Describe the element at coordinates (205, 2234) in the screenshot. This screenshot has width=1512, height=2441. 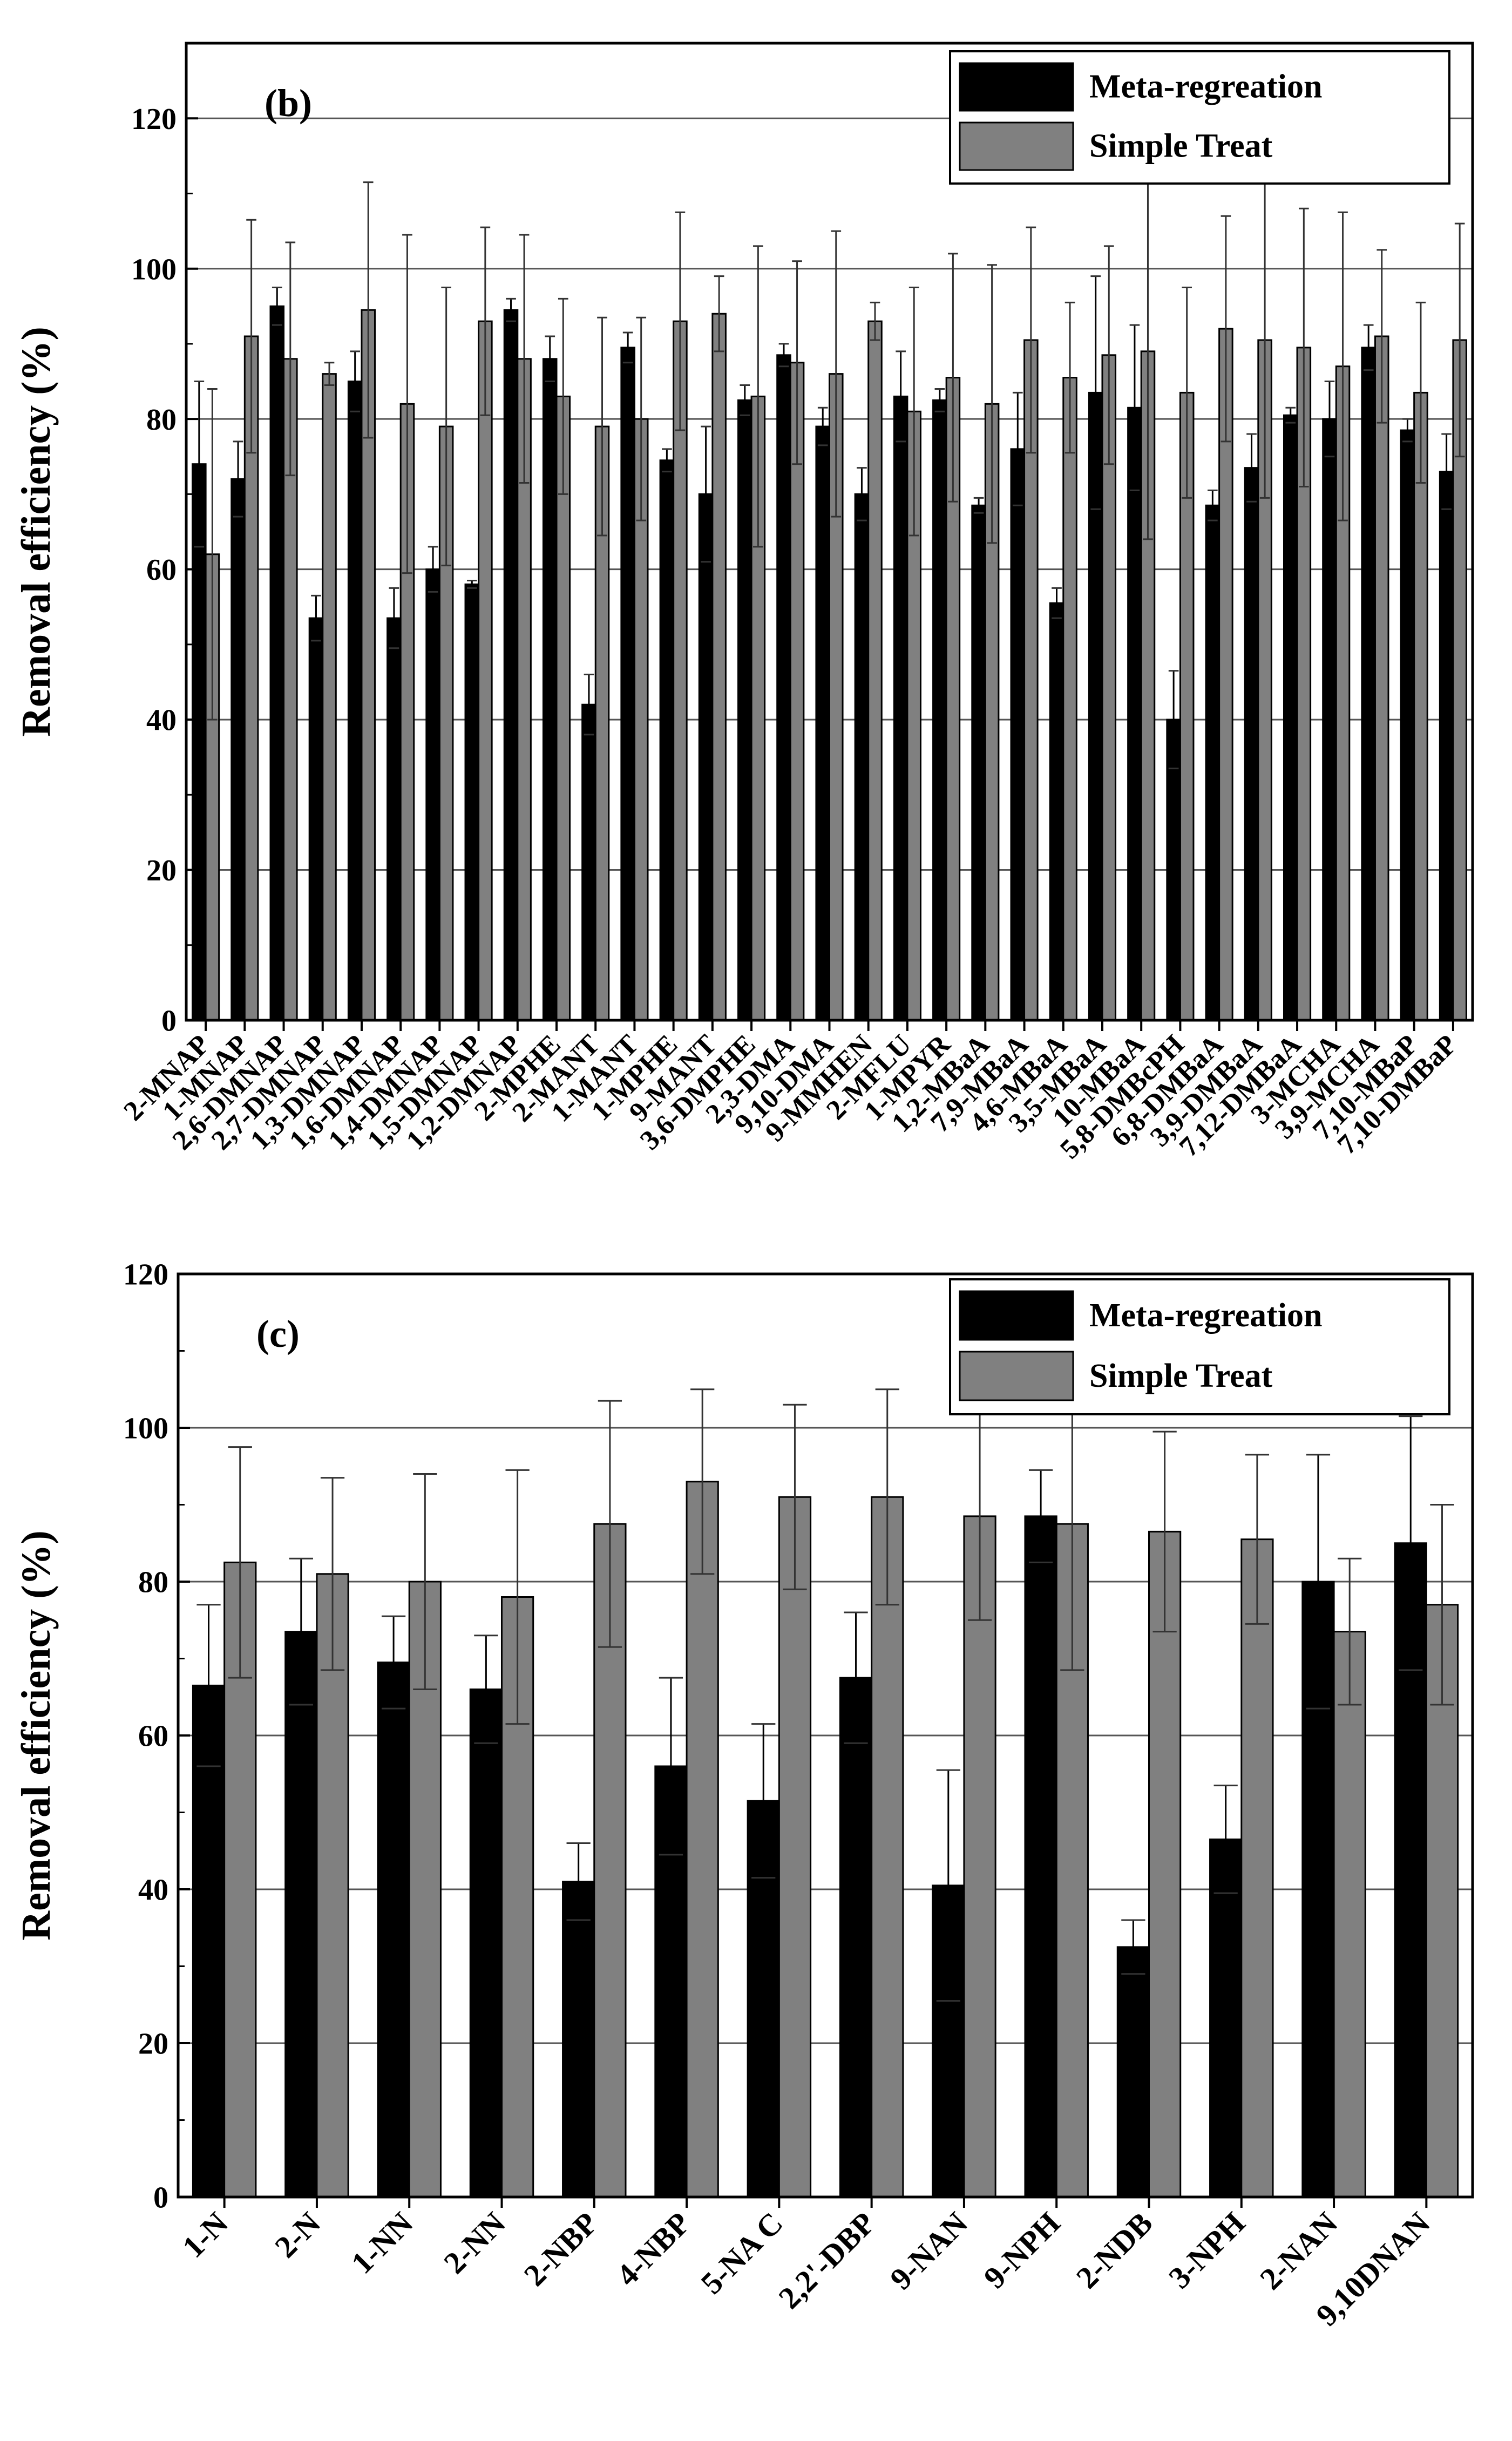
I see `x-tick-label: 1-N` at that location.